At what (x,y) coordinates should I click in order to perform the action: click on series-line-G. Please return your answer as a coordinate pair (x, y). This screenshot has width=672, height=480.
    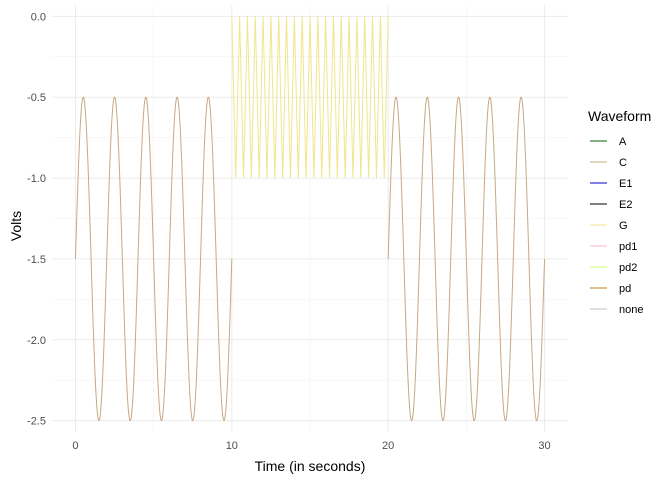
    Looking at the image, I should click on (310, 97).